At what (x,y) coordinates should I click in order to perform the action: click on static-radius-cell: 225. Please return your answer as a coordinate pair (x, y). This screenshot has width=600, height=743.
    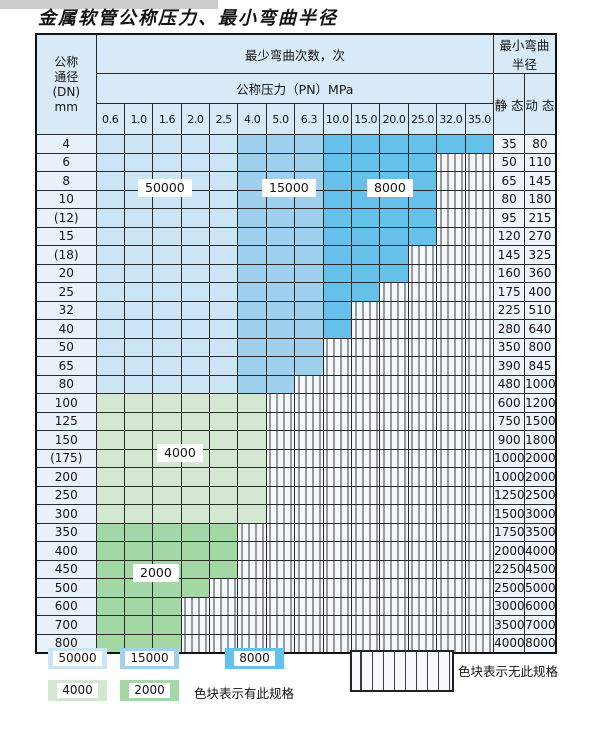
    Looking at the image, I should click on (509, 310).